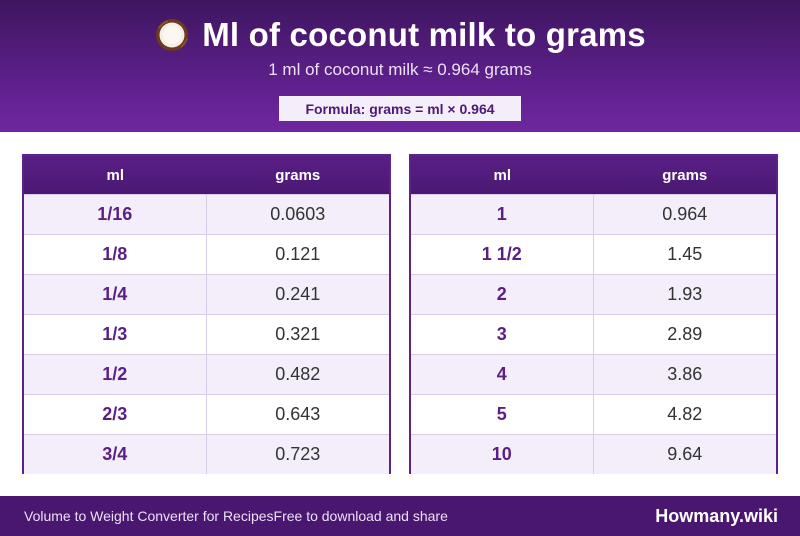 The height and width of the screenshot is (536, 800). I want to click on table-row: 1/16 0.0603, so click(206, 214).